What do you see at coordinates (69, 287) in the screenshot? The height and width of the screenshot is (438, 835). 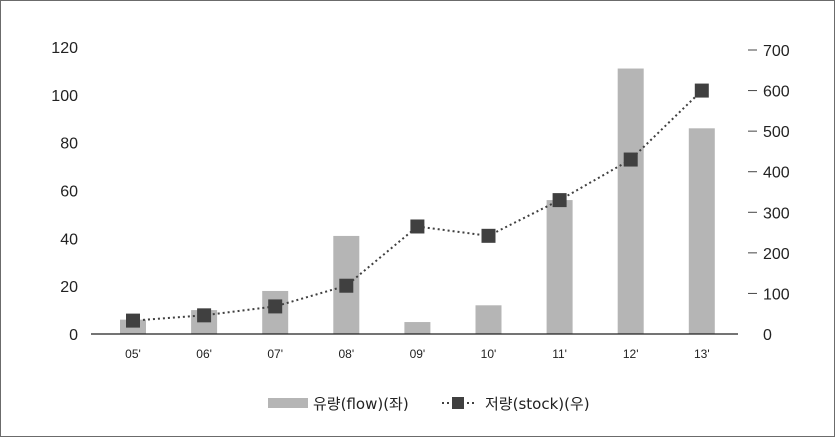 I see `left-tick-label: 20` at bounding box center [69, 287].